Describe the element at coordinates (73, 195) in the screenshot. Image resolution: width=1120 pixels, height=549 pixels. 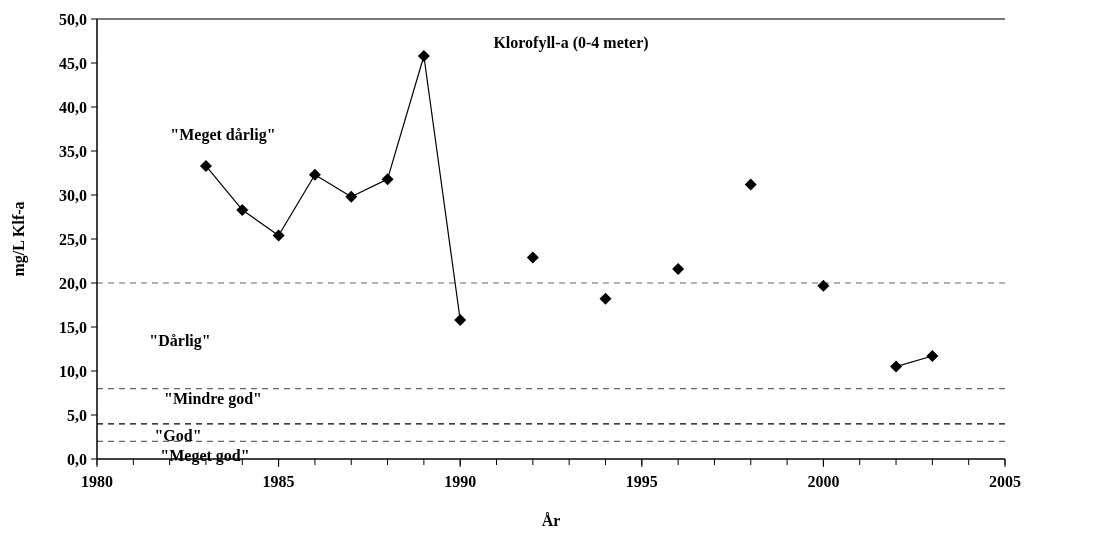
I see `y-tick-label: 30,0` at that location.